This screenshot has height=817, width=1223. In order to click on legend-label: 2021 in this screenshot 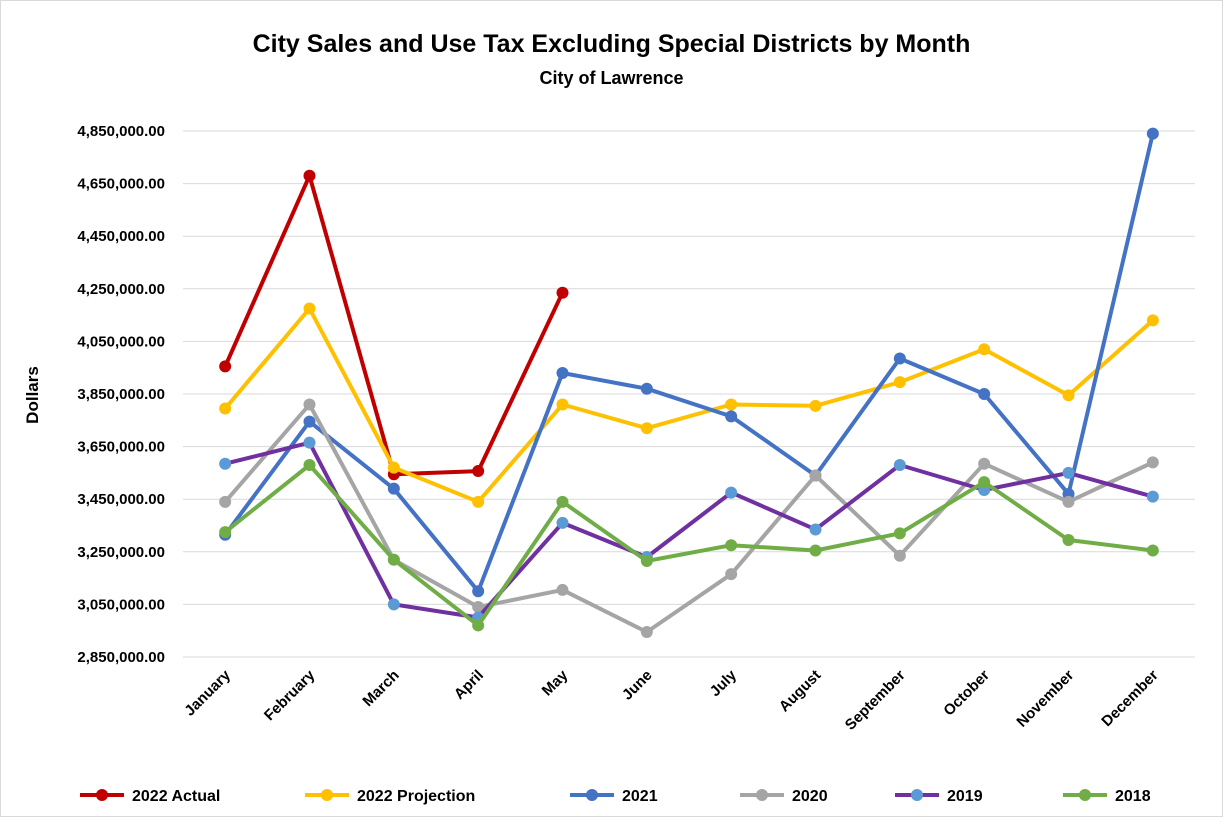, I will do `click(640, 796)`.